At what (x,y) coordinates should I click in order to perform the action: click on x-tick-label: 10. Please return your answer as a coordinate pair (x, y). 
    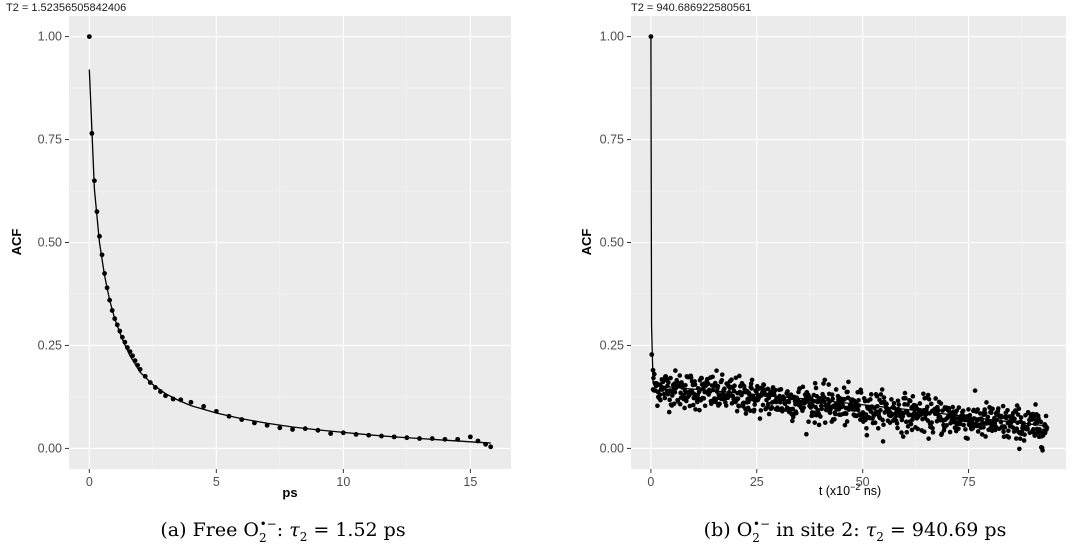
    Looking at the image, I should click on (343, 482).